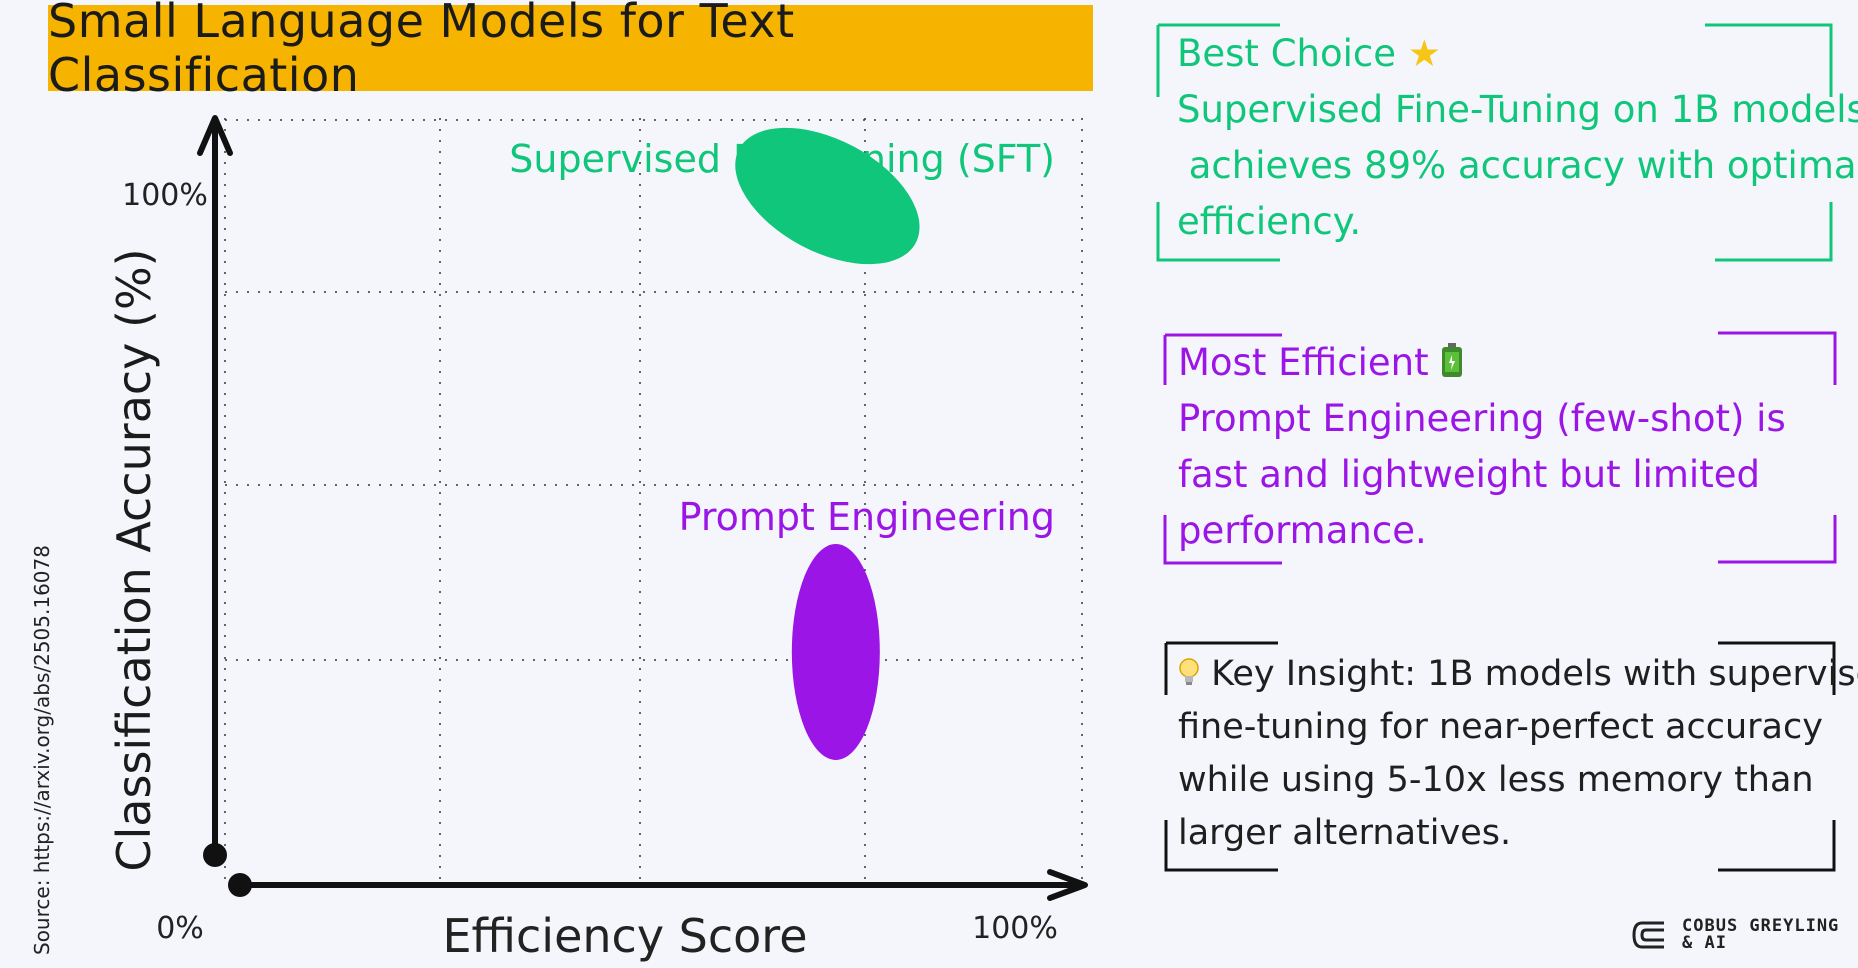 This screenshot has height=968, width=1858. What do you see at coordinates (1517, 109) in the screenshot?
I see `best-choice-line: Supervised Fine-Tuning on 1B models` at bounding box center [1517, 109].